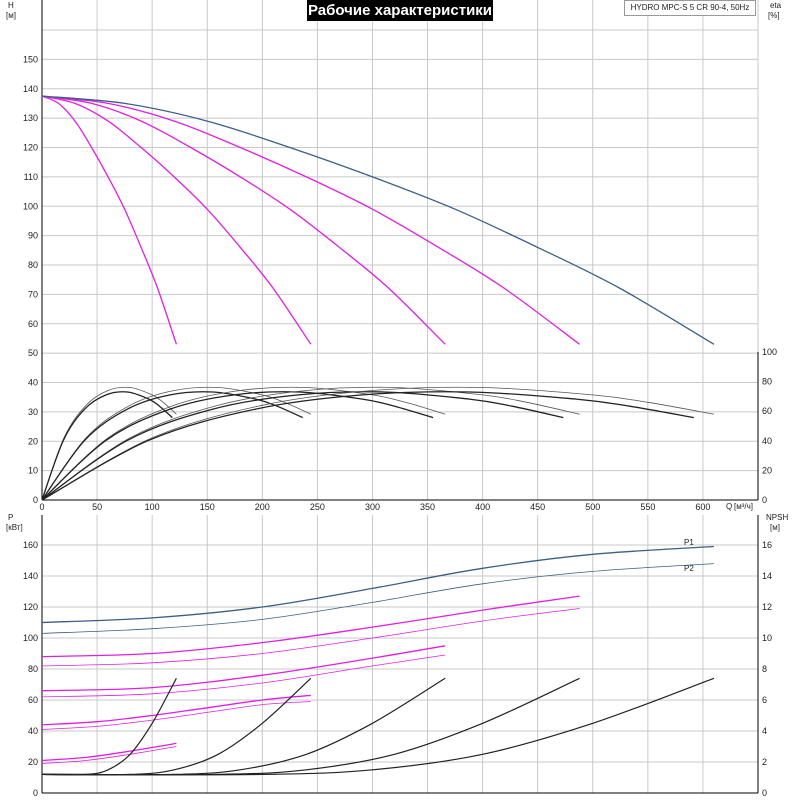  I want to click on head-tick-label: 50, so click(33, 353).